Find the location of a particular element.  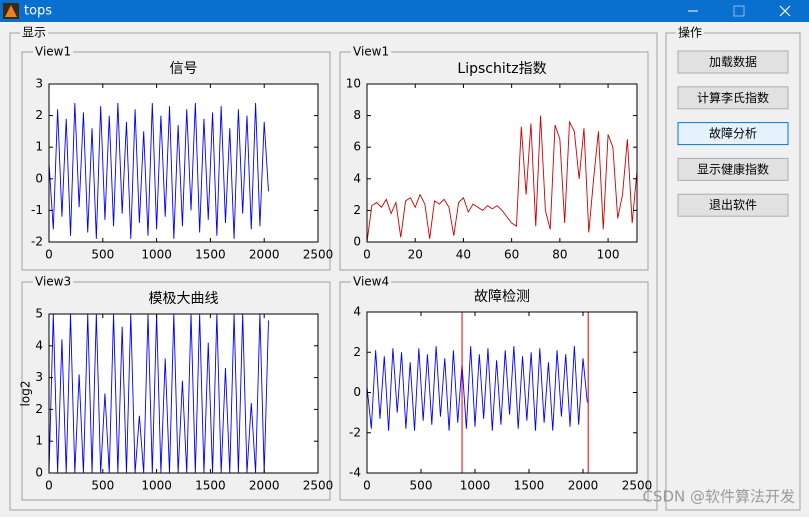

view-panel-label: View3 is located at coordinates (53, 282).